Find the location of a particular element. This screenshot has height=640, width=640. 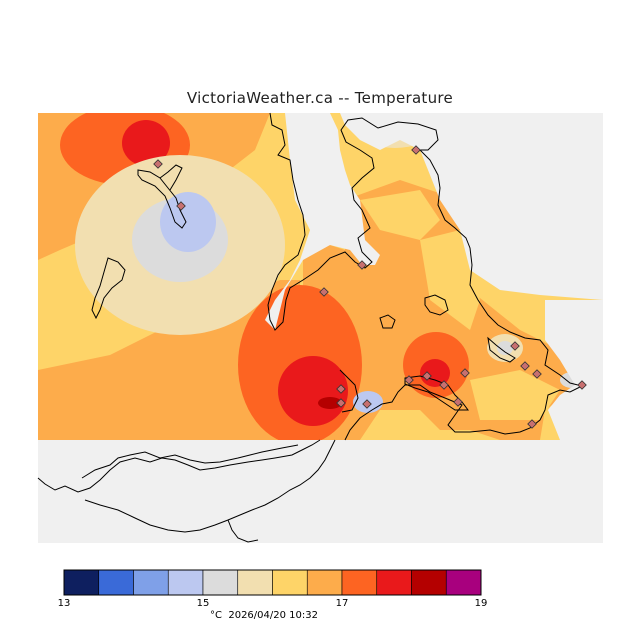

legend-tick-label: 15 is located at coordinates (203, 603).